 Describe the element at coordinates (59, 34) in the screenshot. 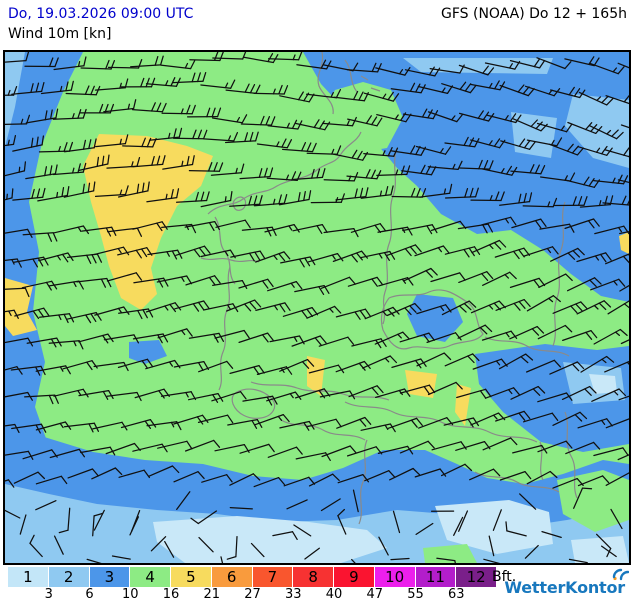

I see `map-variable-label: Wind 10m [kn]` at that location.